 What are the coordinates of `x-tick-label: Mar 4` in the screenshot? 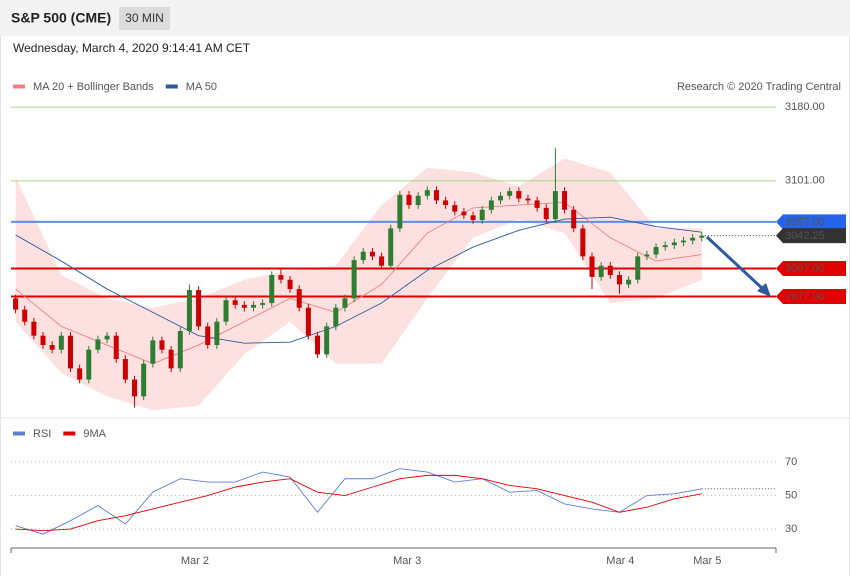 It's located at (620, 561).